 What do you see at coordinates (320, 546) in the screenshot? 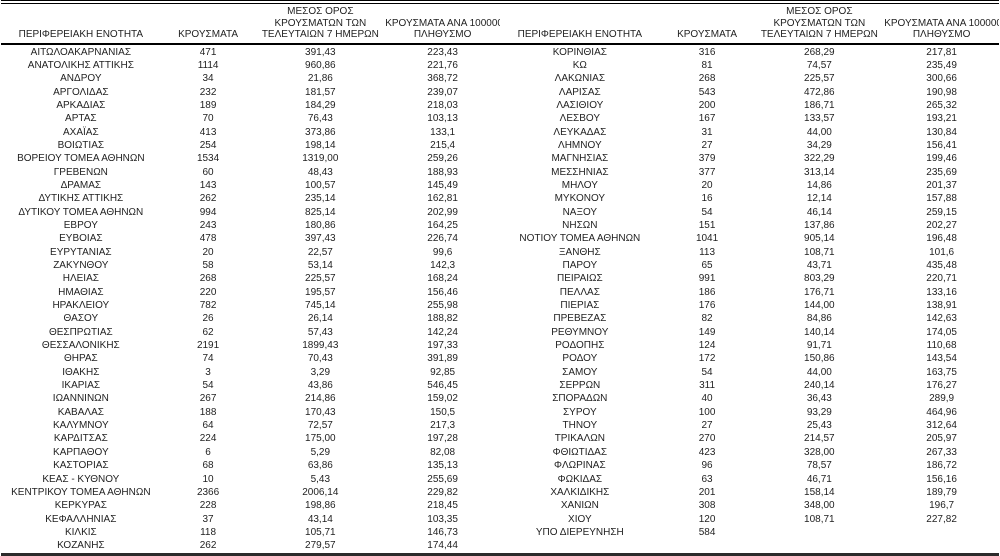
I see `avg7-cell: 279,57` at bounding box center [320, 546].